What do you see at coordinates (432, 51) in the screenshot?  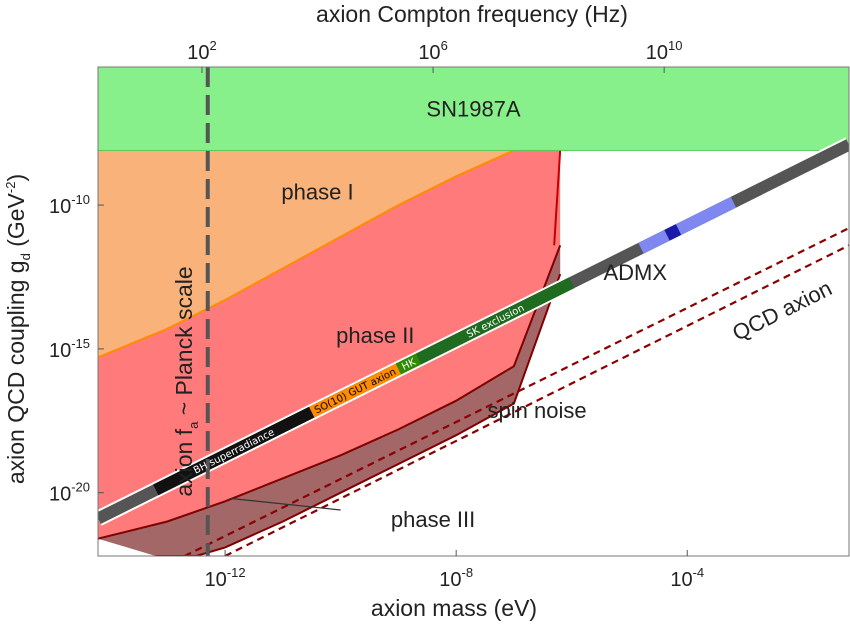 I see `top-tick-label: 10⁶` at bounding box center [432, 51].